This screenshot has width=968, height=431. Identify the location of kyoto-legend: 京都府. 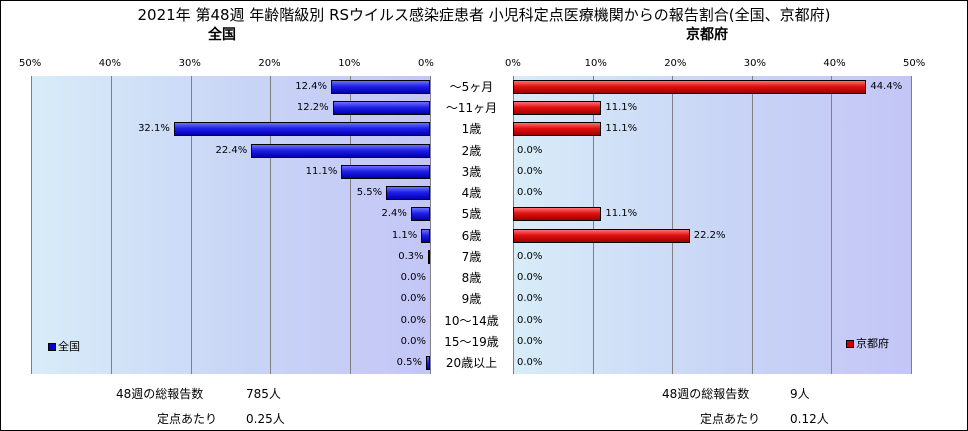
(867, 344).